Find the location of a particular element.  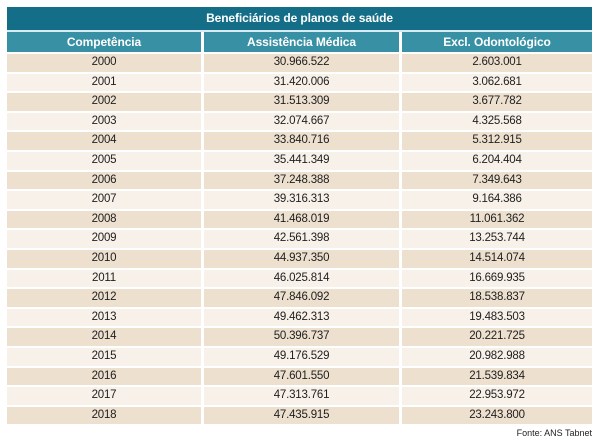

table-cell: 2006 is located at coordinates (104, 180).